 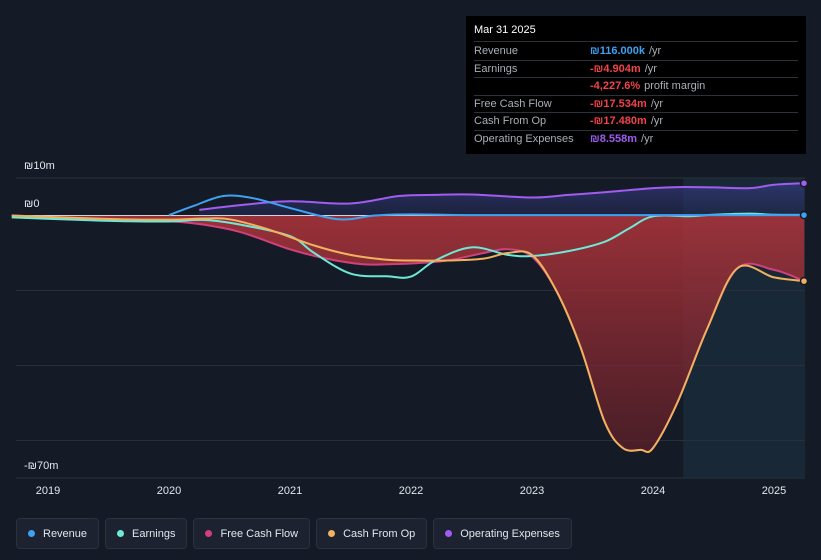 What do you see at coordinates (510, 533) in the screenshot?
I see `legend-label: Operating Expenses` at bounding box center [510, 533].